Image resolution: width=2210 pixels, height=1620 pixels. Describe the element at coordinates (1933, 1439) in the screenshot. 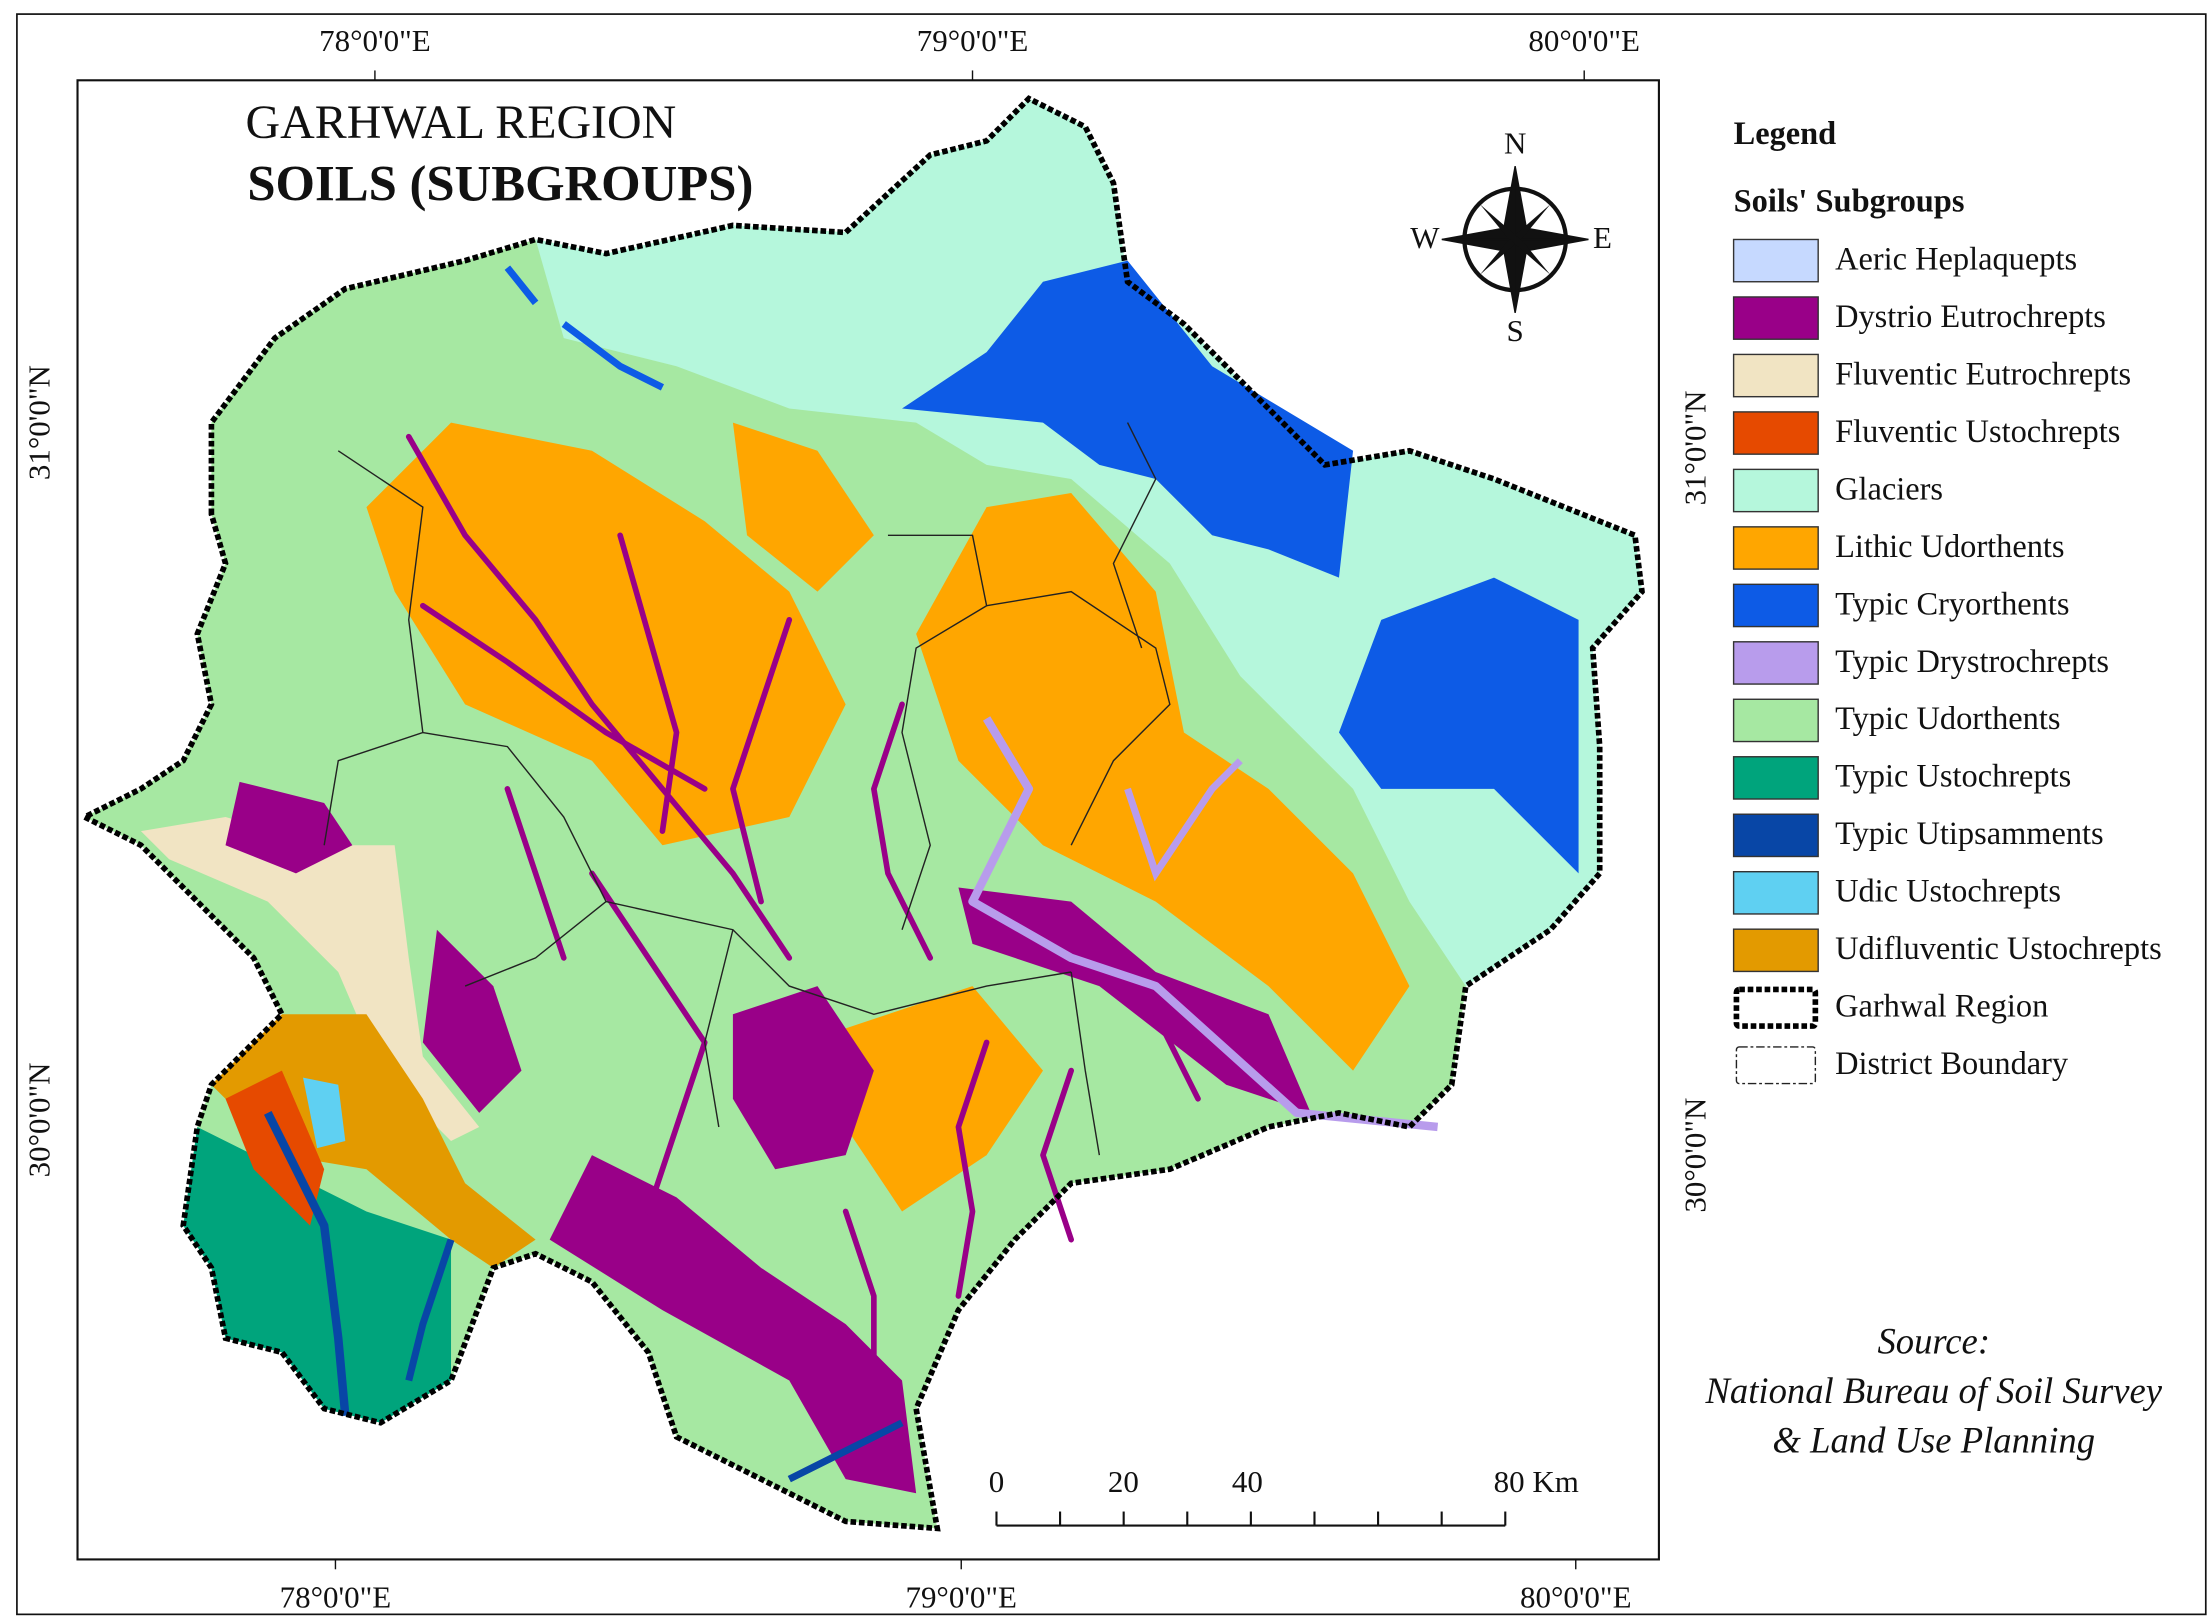

I see `source-text: & Land Use Planning` at that location.